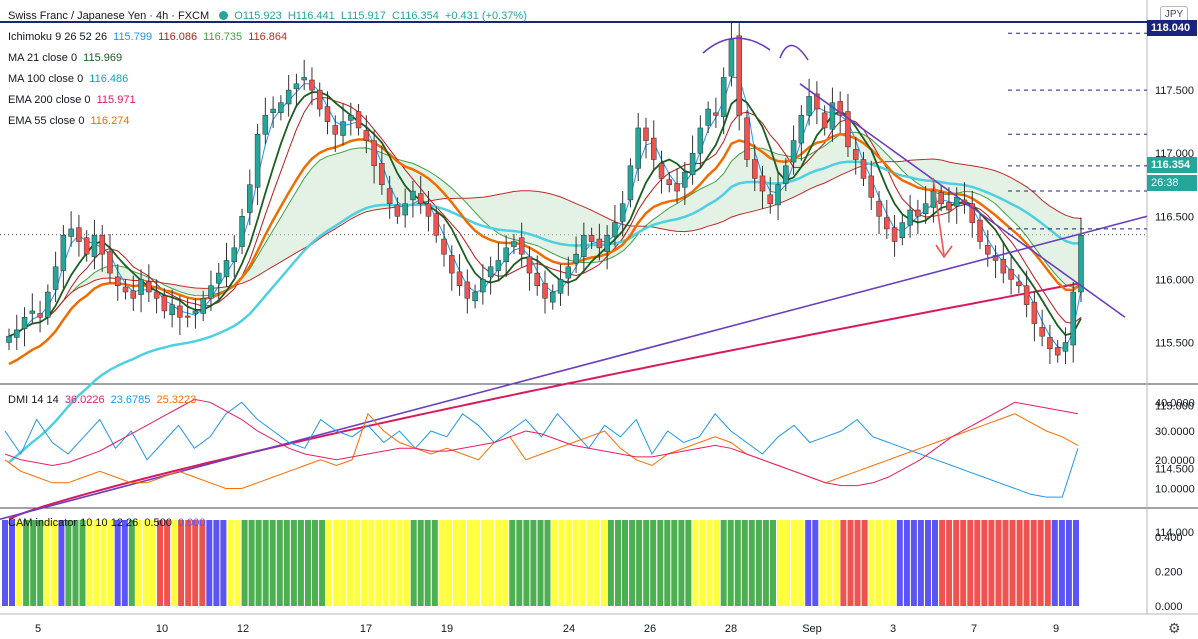 This screenshot has height=639, width=1198. Describe the element at coordinates (103, 400) in the screenshot. I see `dmi-legend: DMI 14 14 36.0226 23.6785 25.3223` at that location.